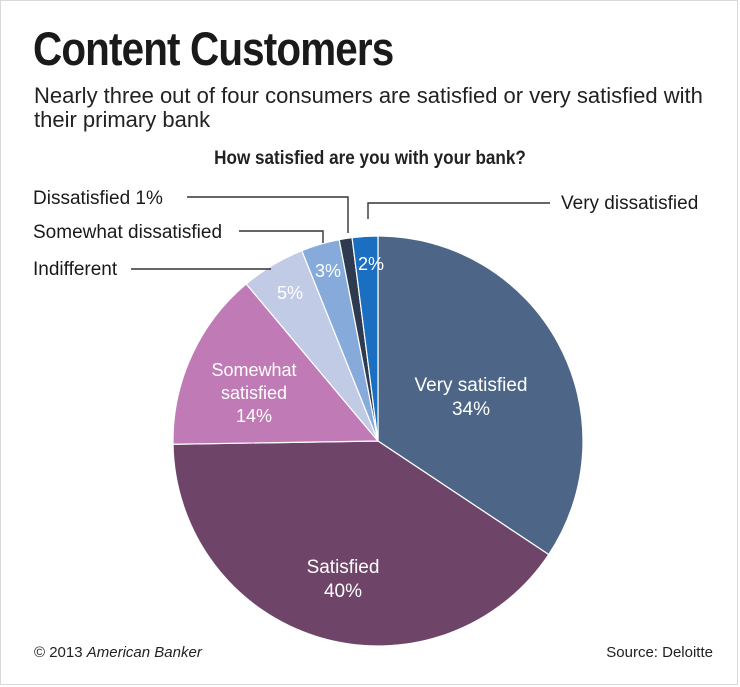  What do you see at coordinates (268, 214) in the screenshot?
I see `callout-line-dissatisfied` at bounding box center [268, 214].